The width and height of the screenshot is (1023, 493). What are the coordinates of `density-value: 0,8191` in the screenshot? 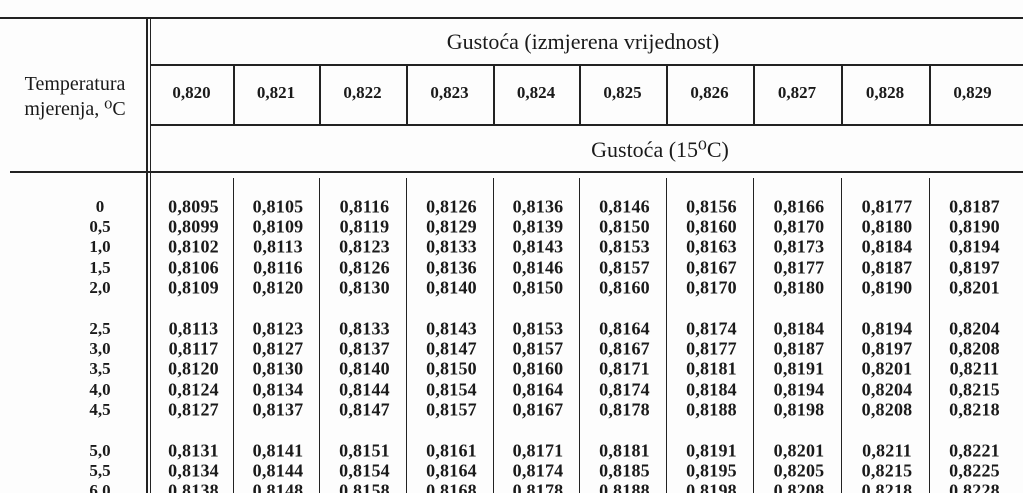 It's located at (711, 450).